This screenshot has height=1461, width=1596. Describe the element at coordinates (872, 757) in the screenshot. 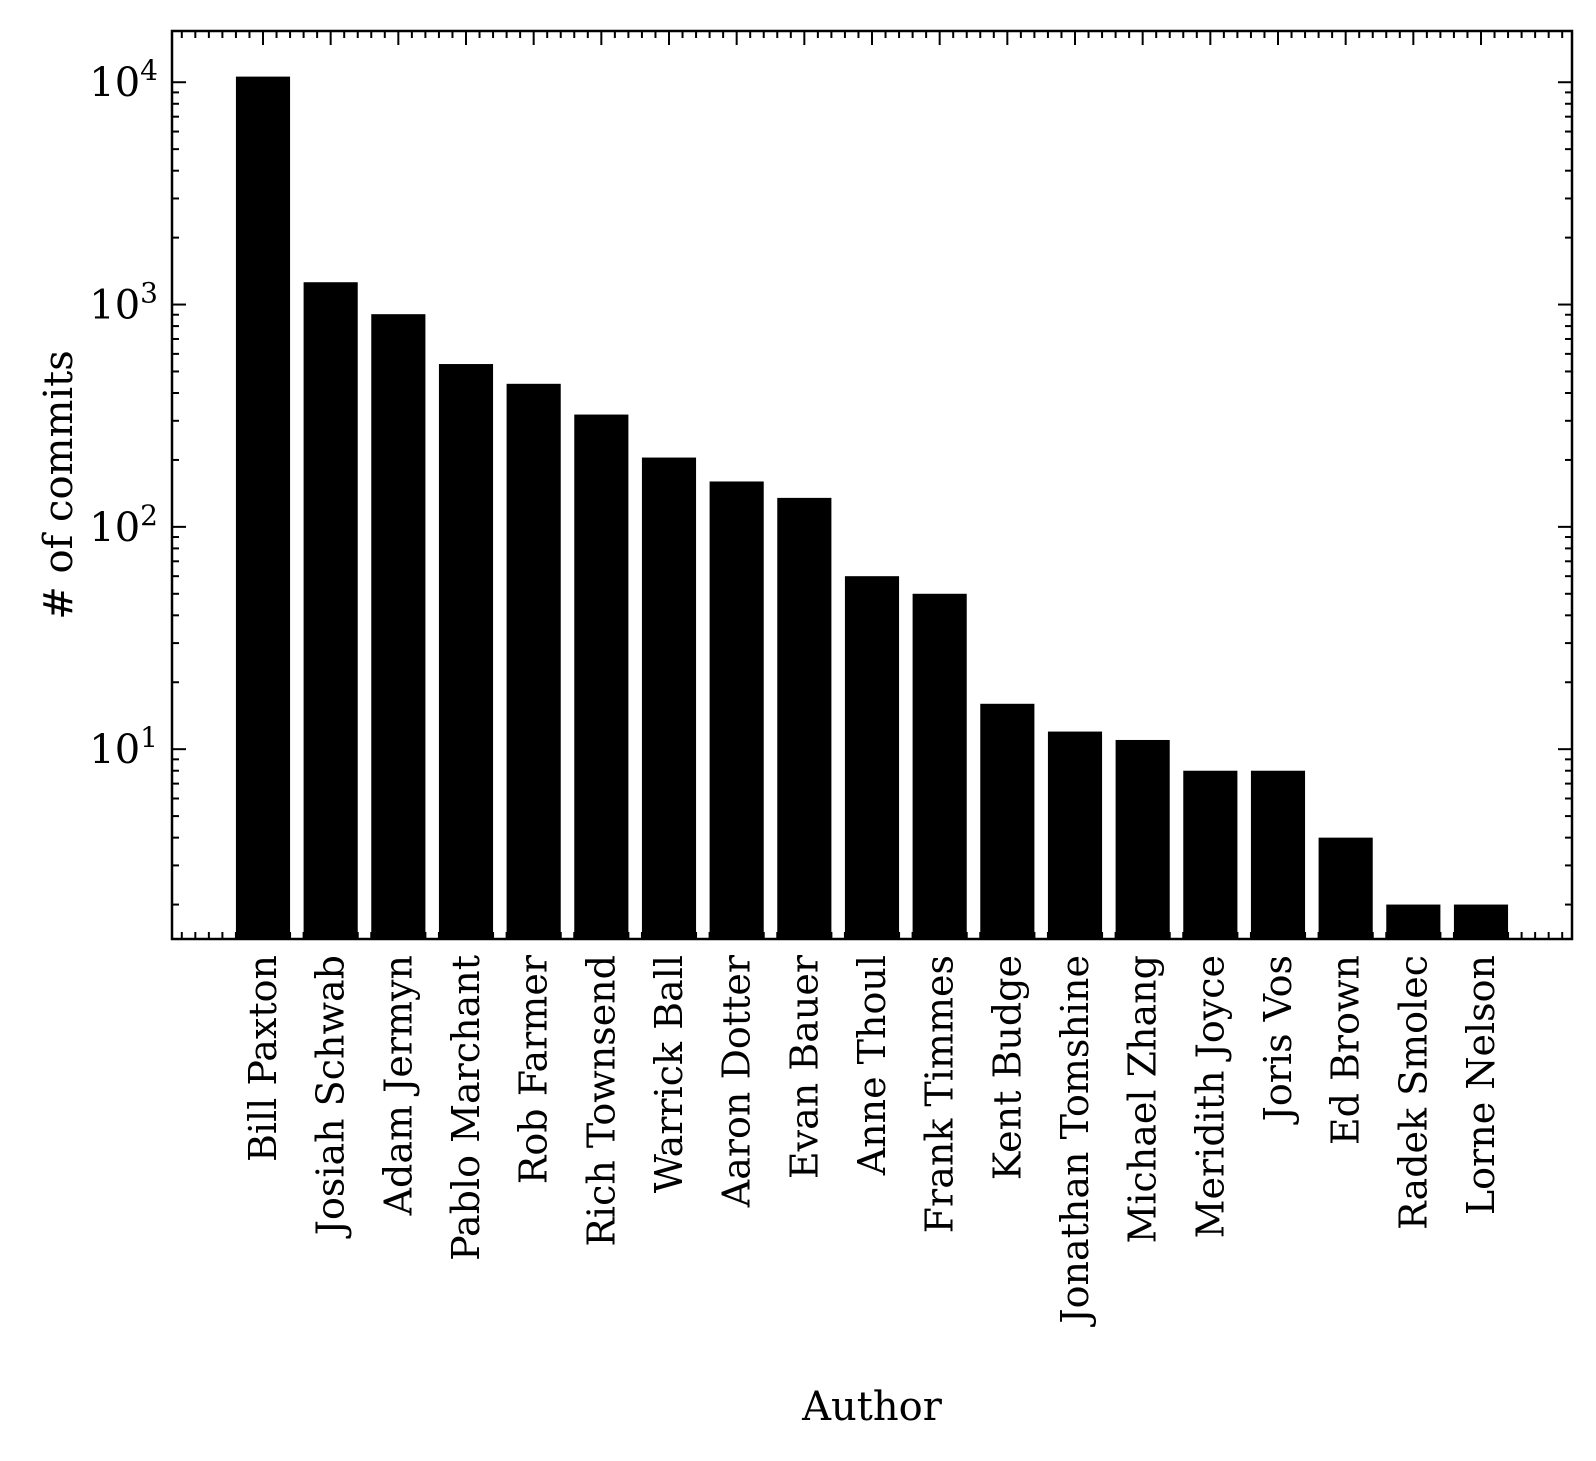

I see `bar-anne-thoul` at that location.